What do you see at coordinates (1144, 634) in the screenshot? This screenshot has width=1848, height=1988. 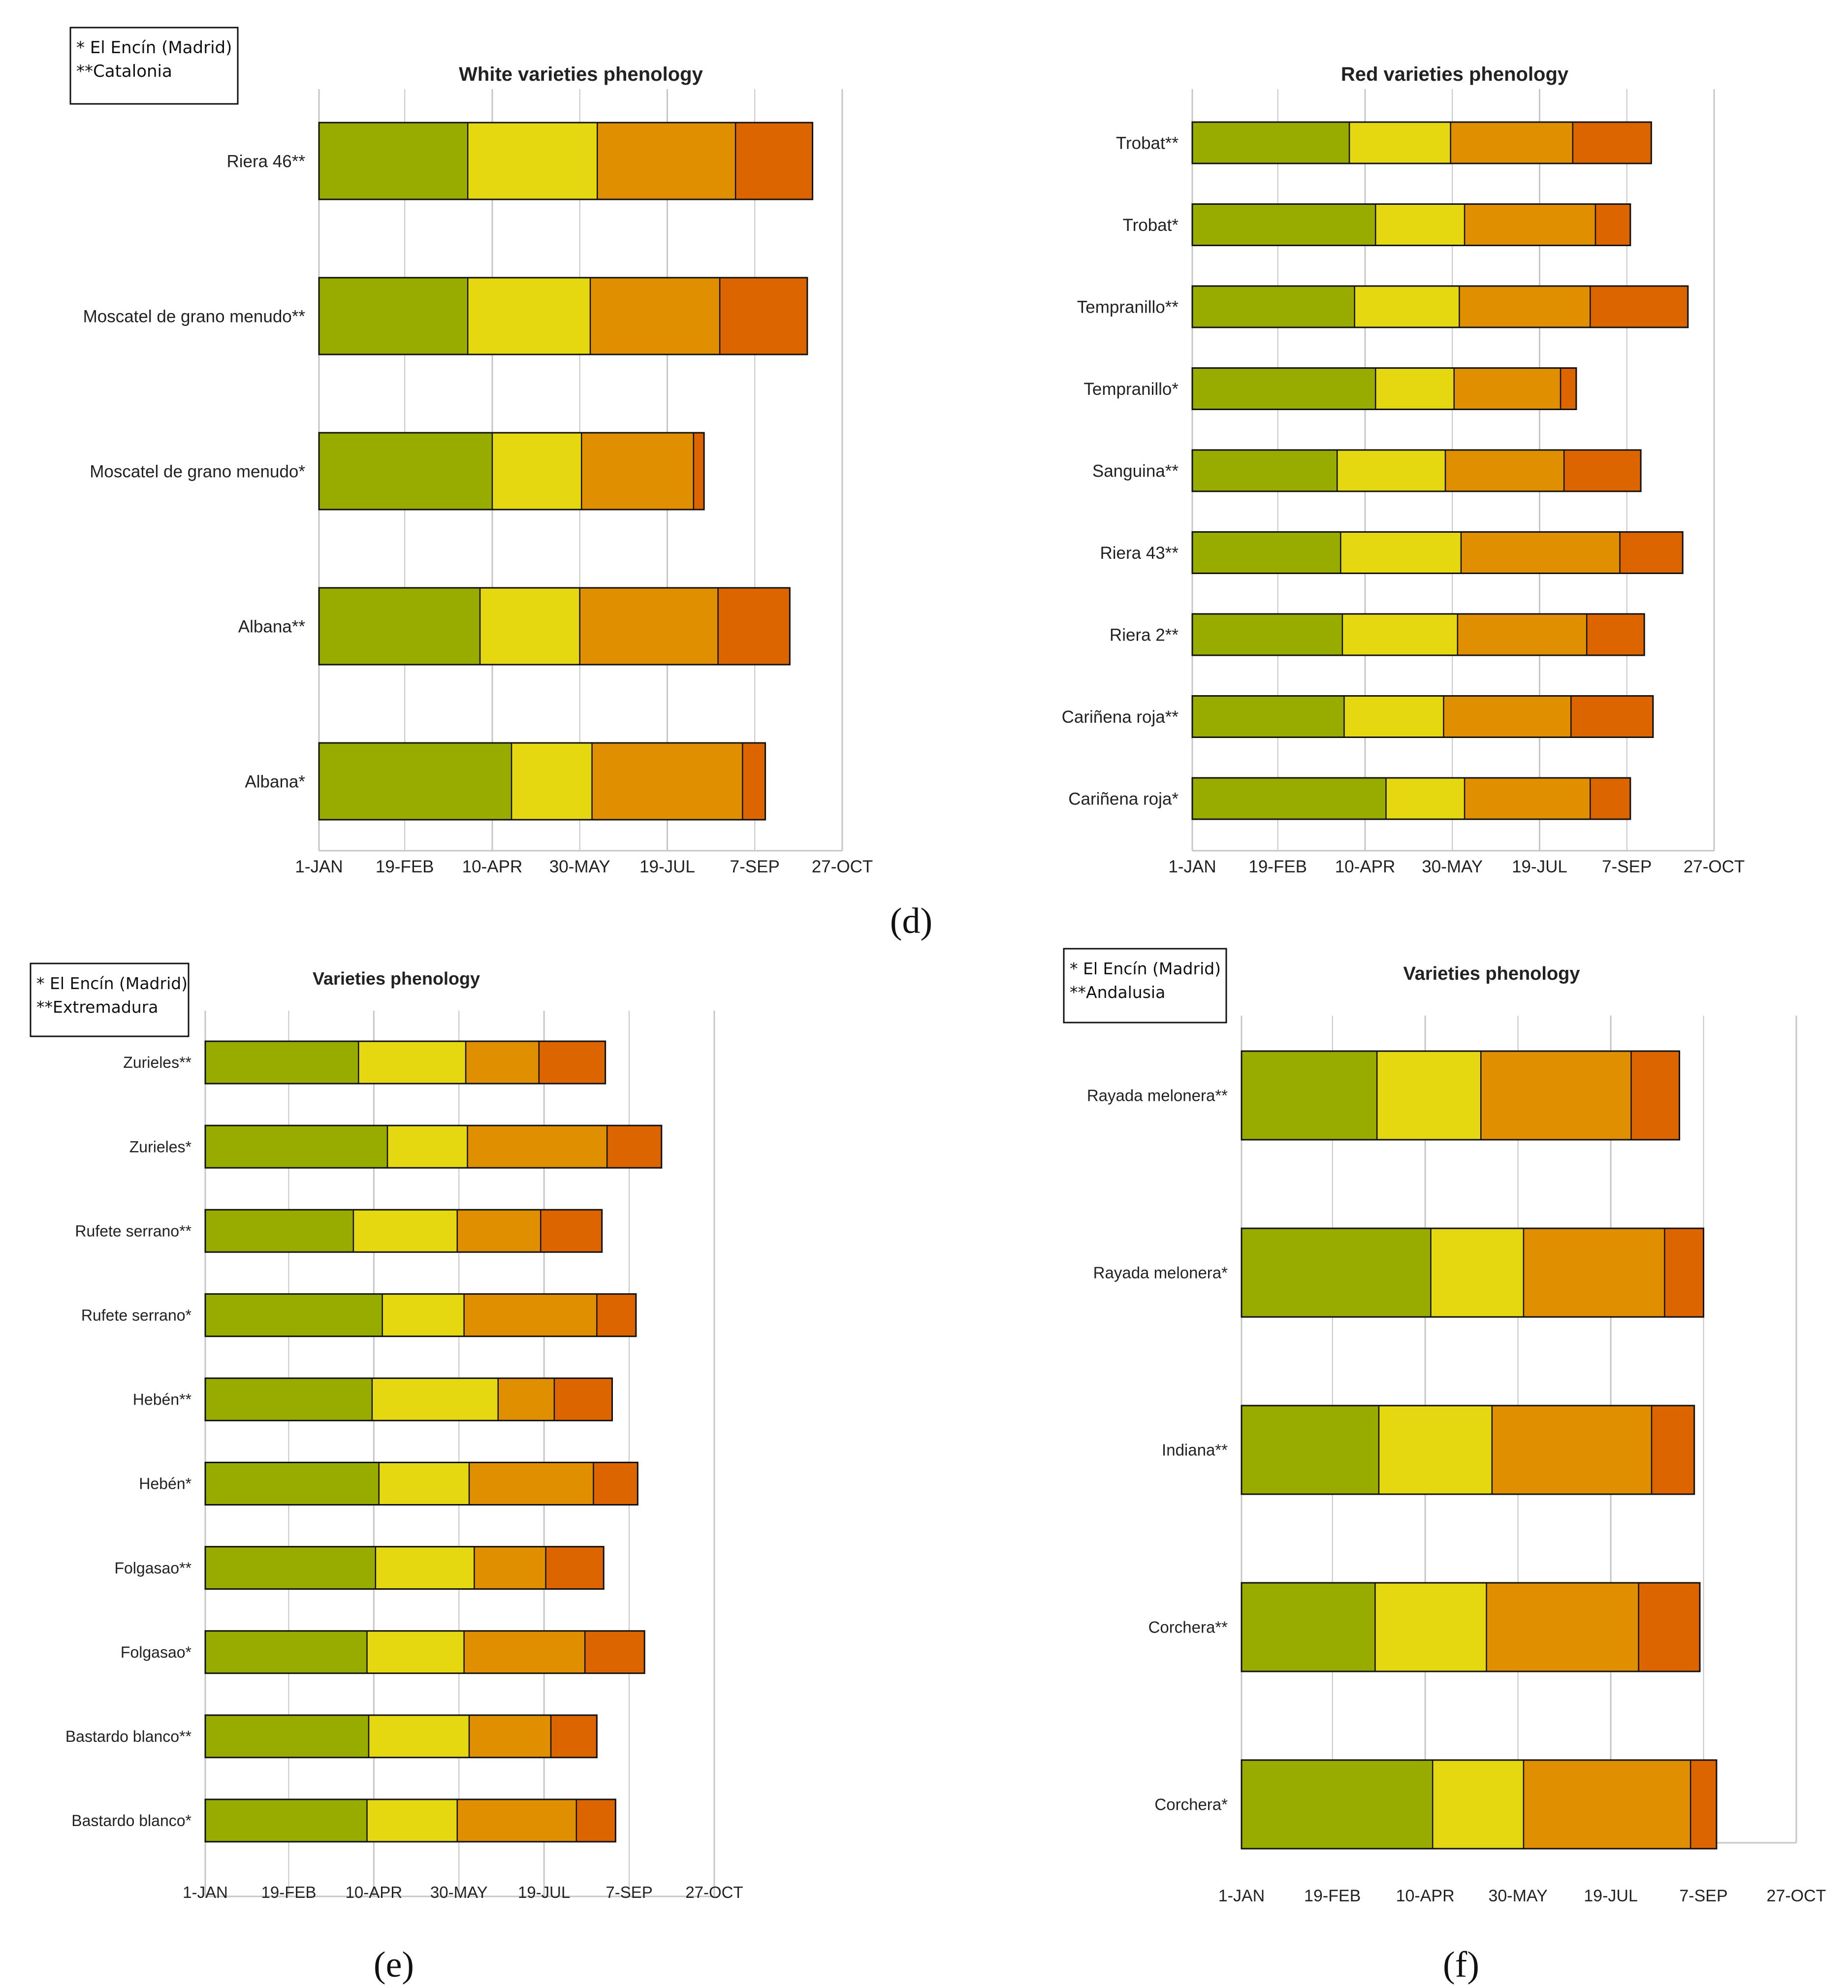 I see `category-label: Riera 2**` at bounding box center [1144, 634].